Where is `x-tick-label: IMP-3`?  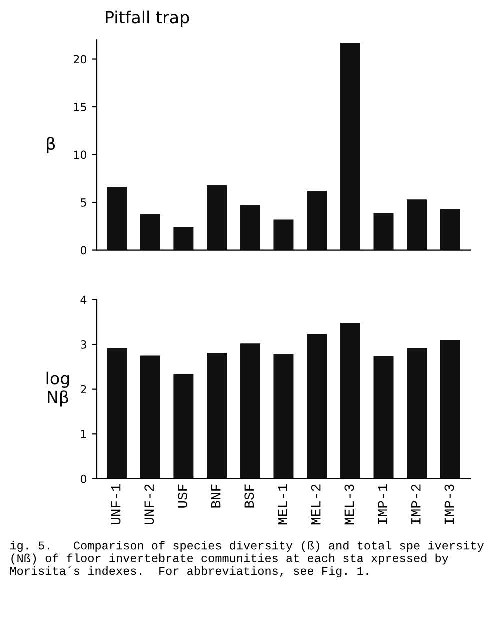
x-tick-label: IMP-3 is located at coordinates (449, 504).